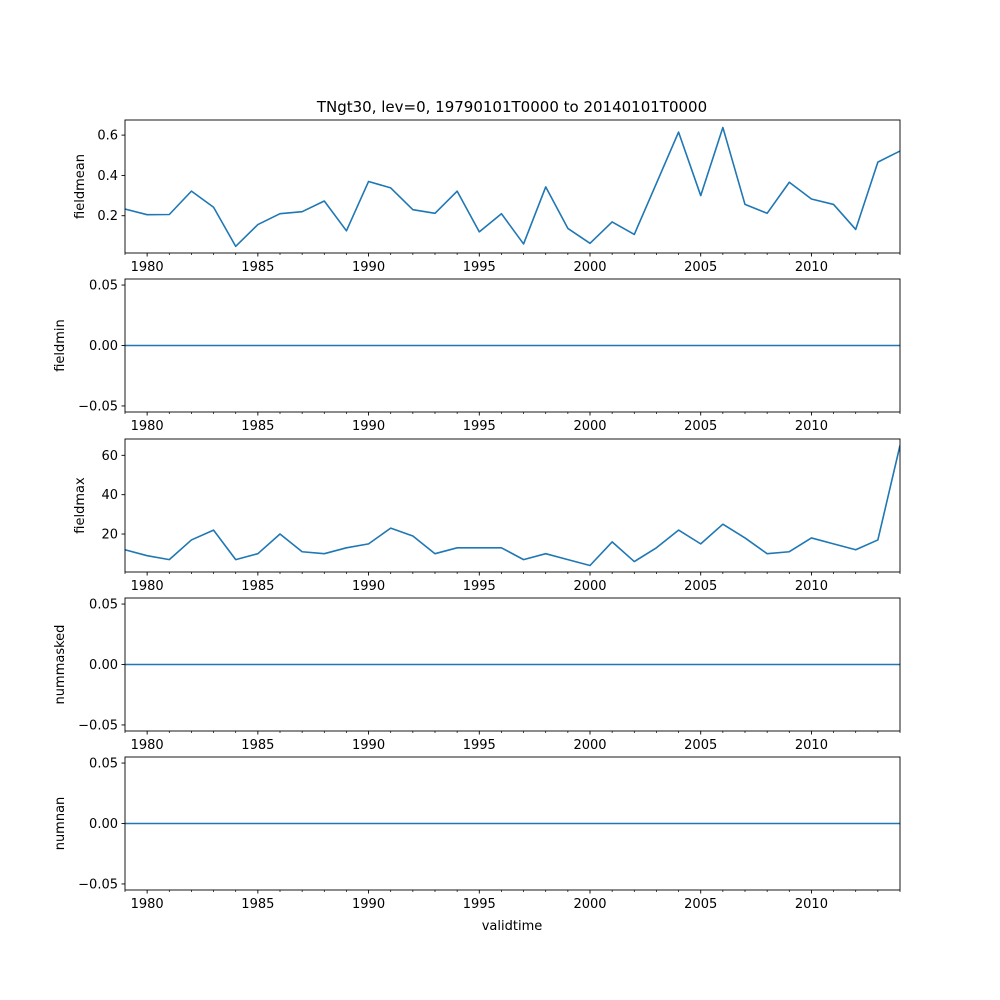 The height and width of the screenshot is (1000, 1000). Describe the element at coordinates (98, 884) in the screenshot. I see `numnan-y-tick-label: −0.05` at that location.